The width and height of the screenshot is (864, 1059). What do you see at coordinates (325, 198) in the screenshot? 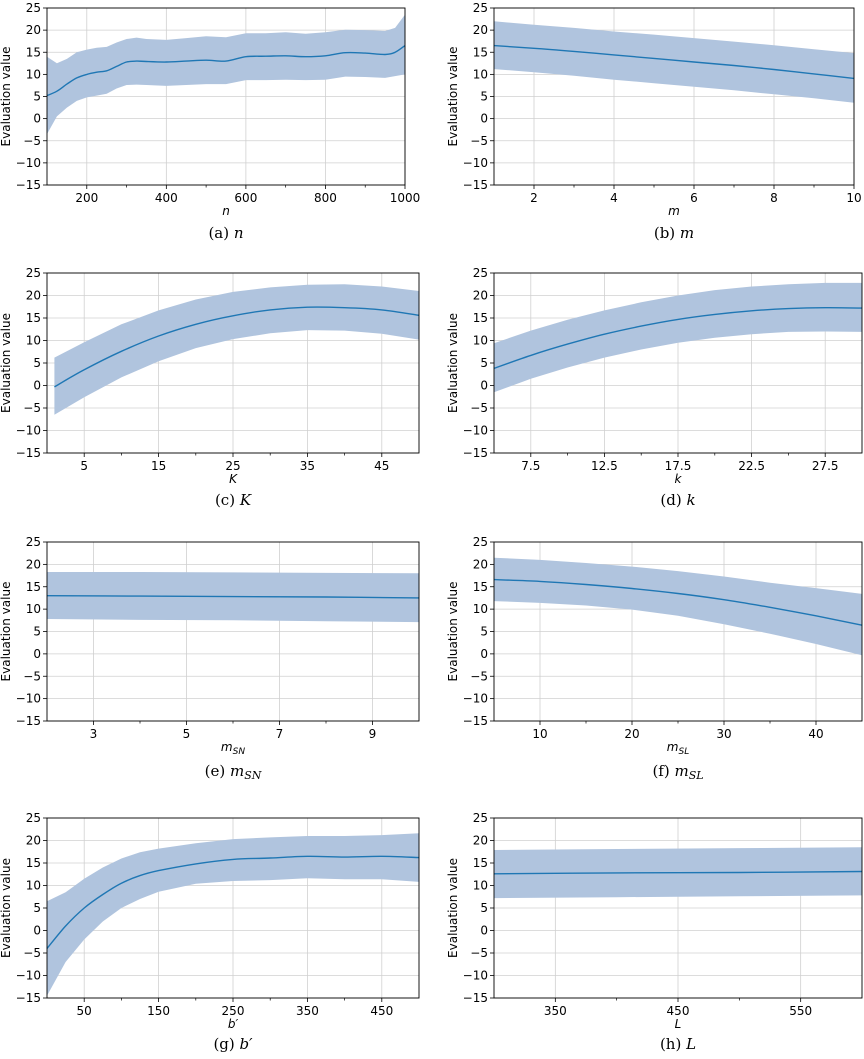
I see `x-tick-label: 800` at bounding box center [325, 198].